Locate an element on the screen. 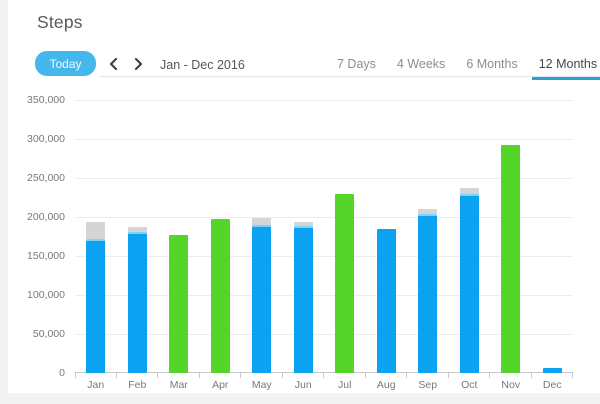  month-label-may: May is located at coordinates (261, 385).